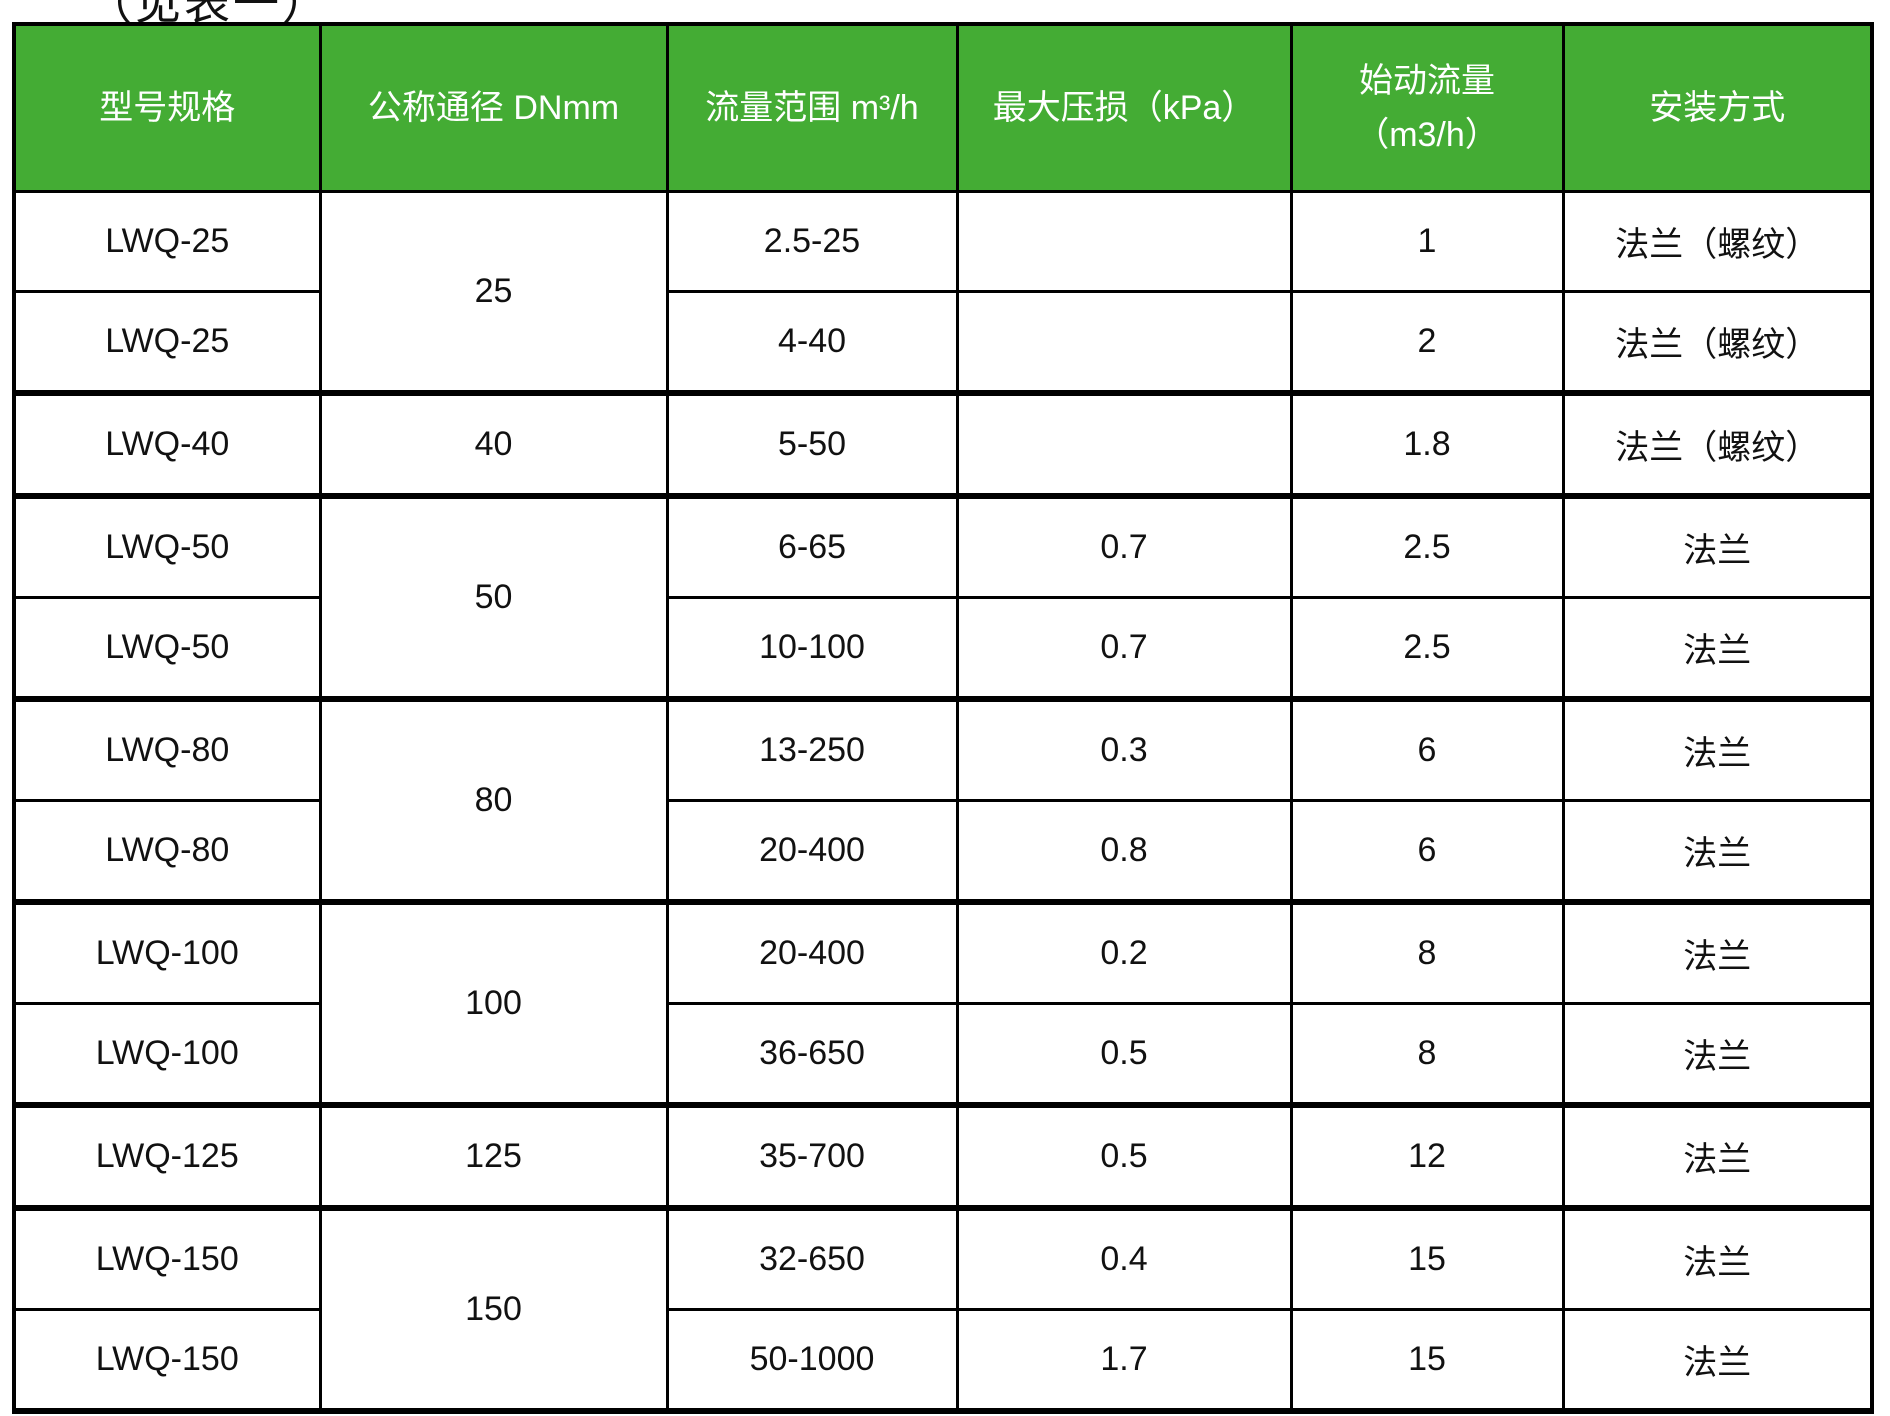  What do you see at coordinates (1427, 135) in the screenshot?
I see `start-flow-label-line2: （m3/h）` at bounding box center [1427, 135].